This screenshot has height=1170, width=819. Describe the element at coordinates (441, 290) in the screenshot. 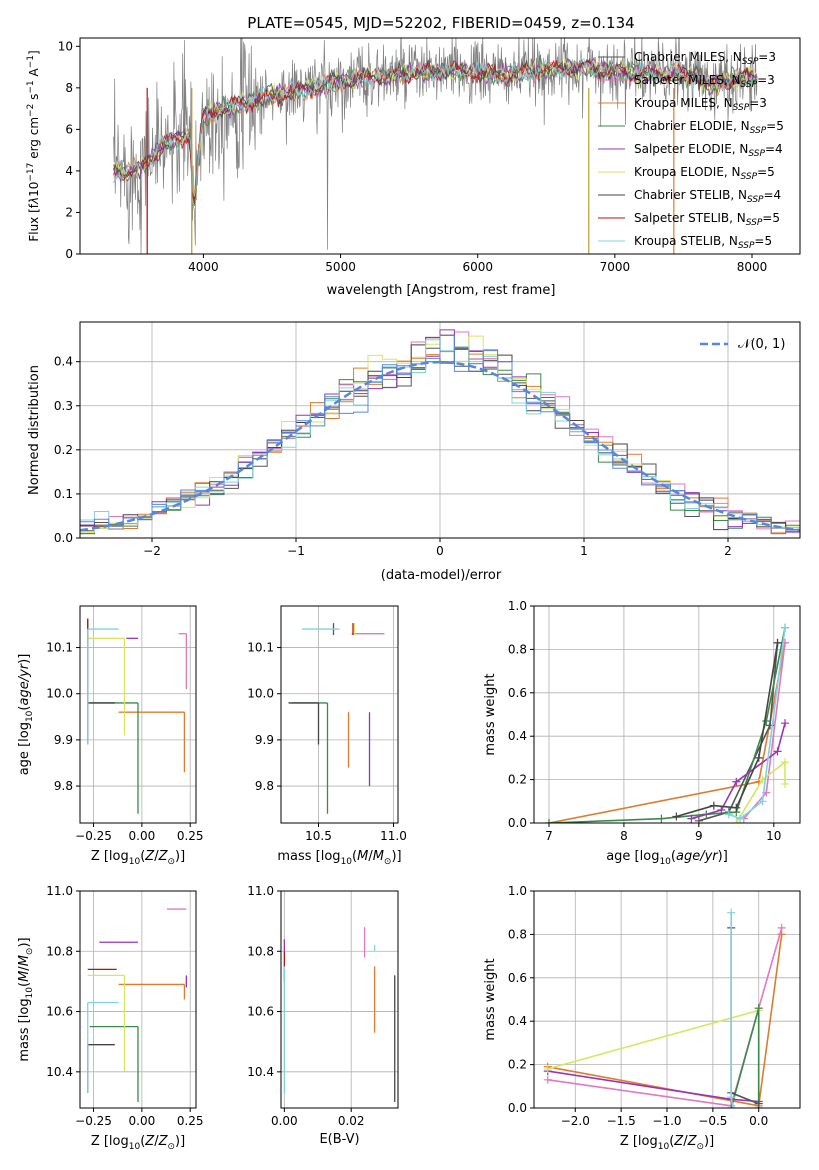

I see `x-axis-label: wavelength [Angstrom, rest frame]` at that location.